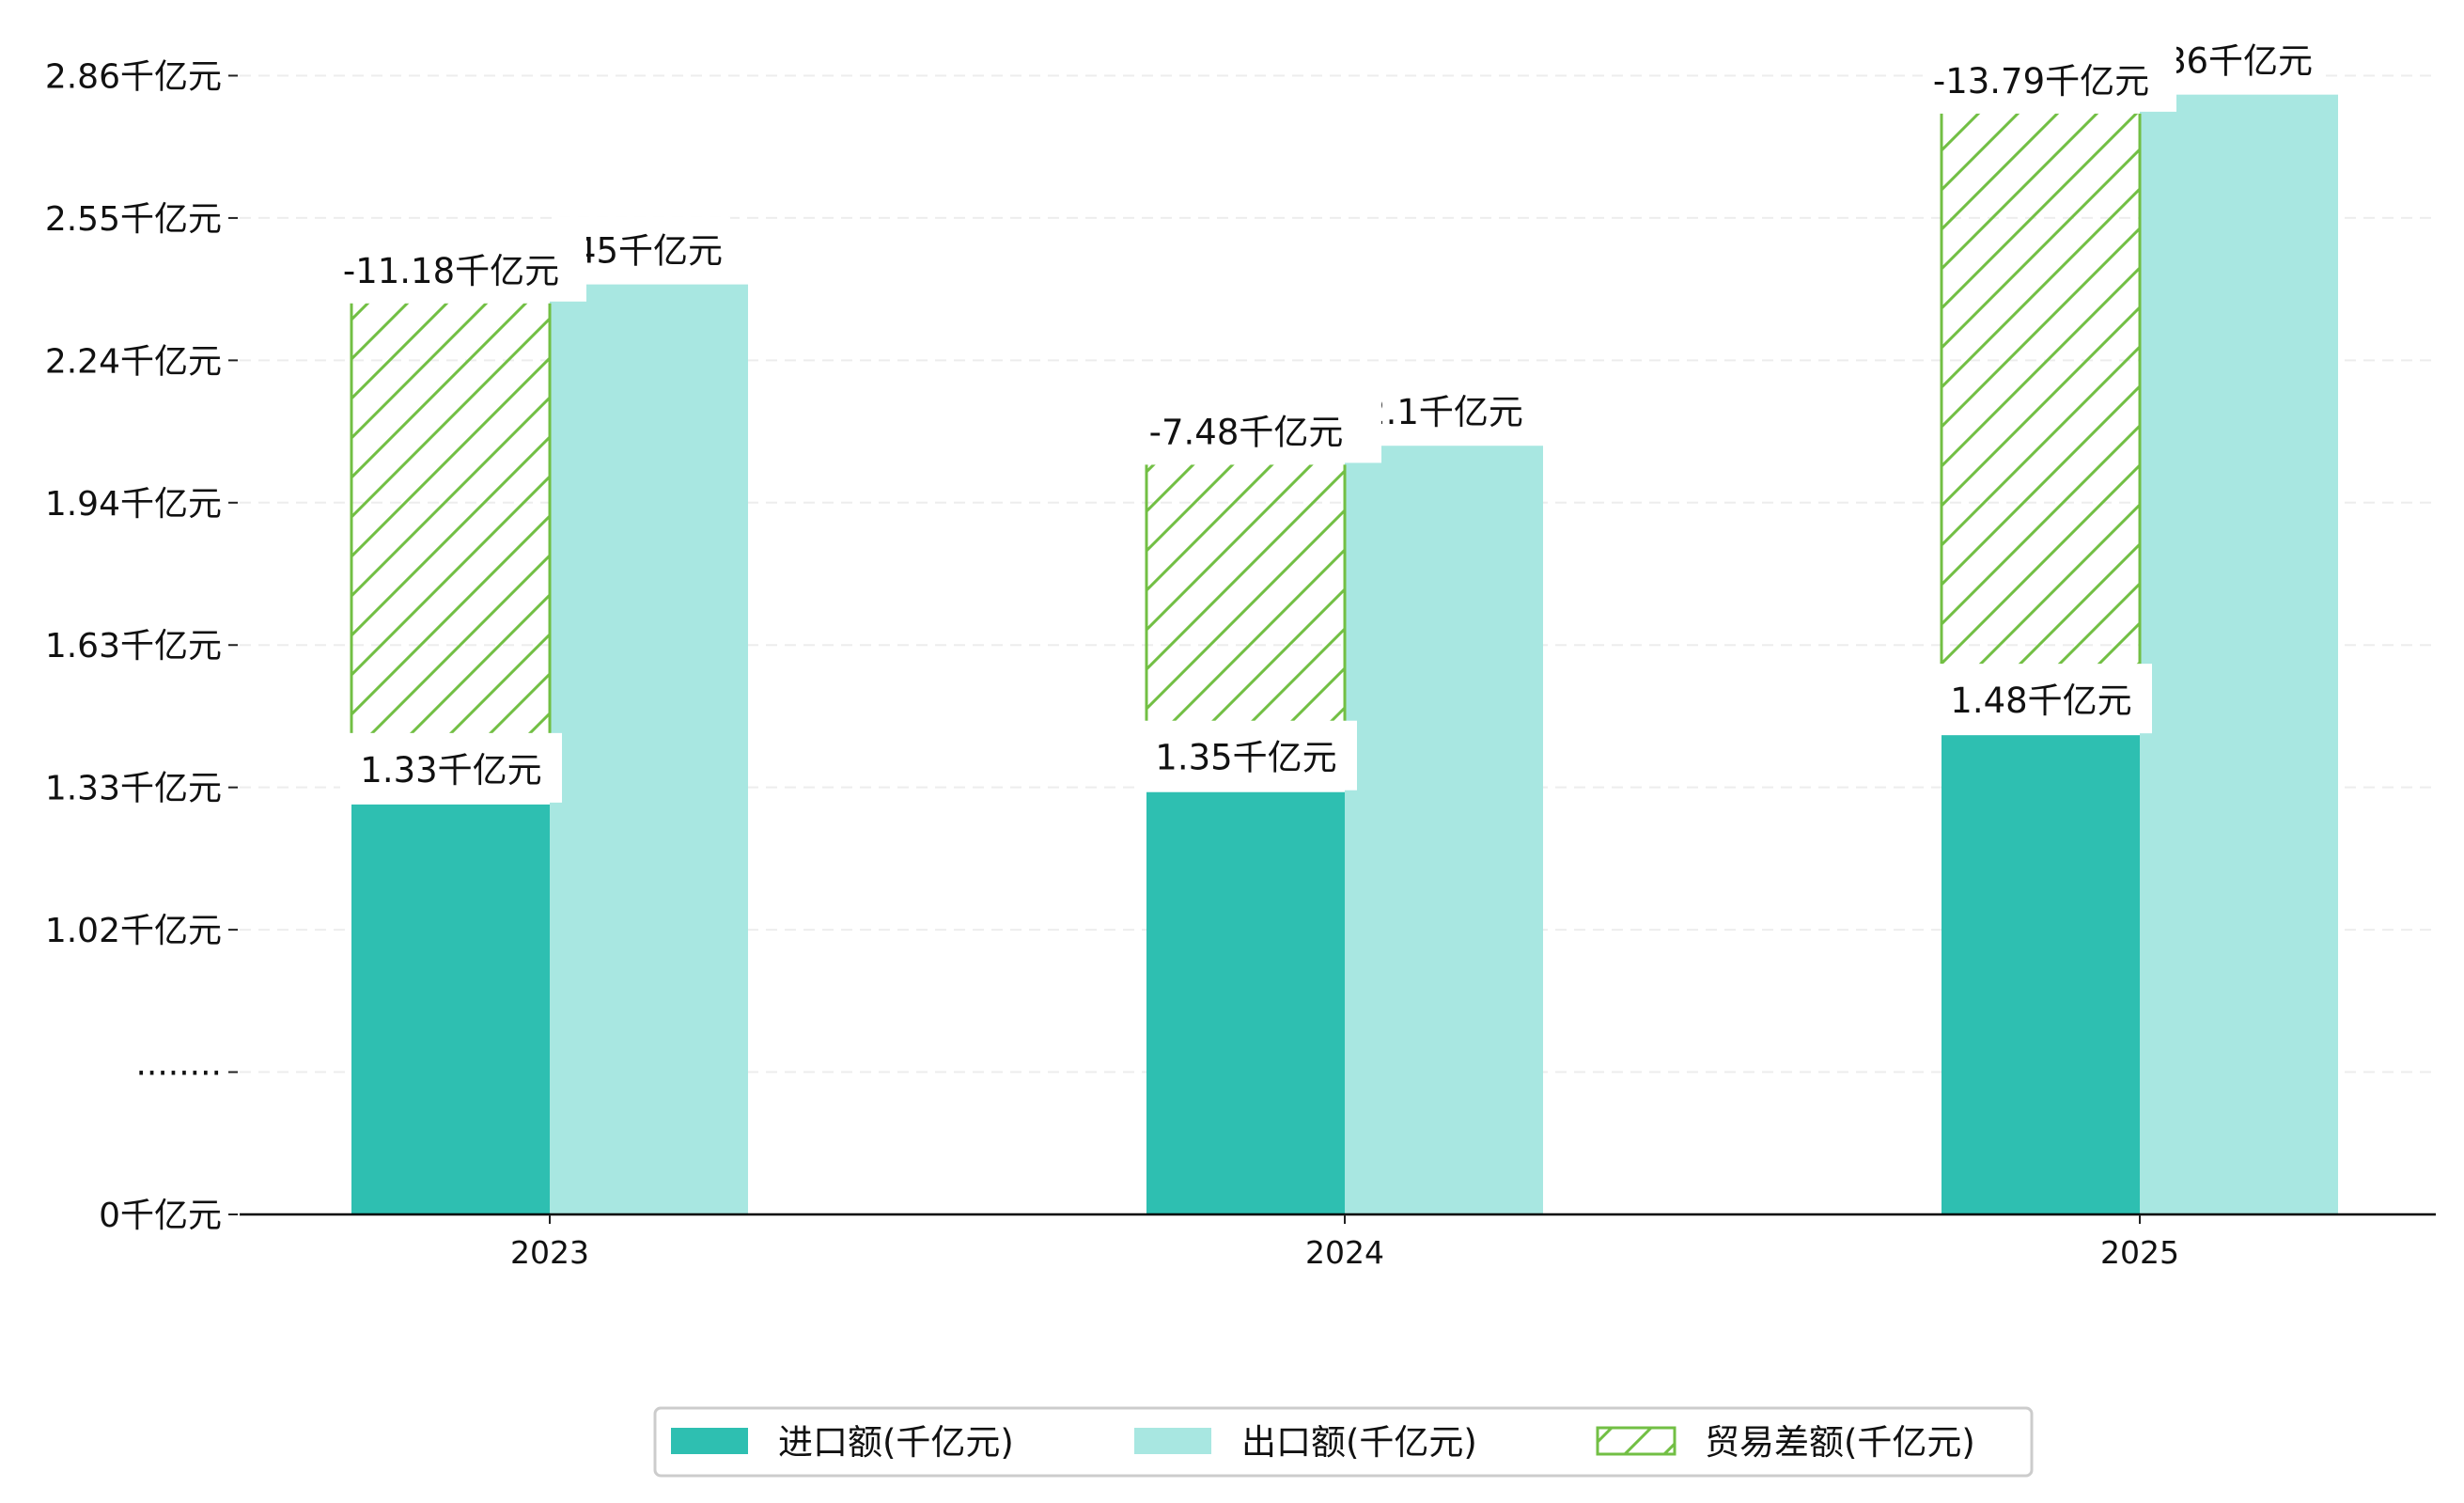 The width and height of the screenshot is (2464, 1503). I want to click on legend-box, so click(1343, 1442).